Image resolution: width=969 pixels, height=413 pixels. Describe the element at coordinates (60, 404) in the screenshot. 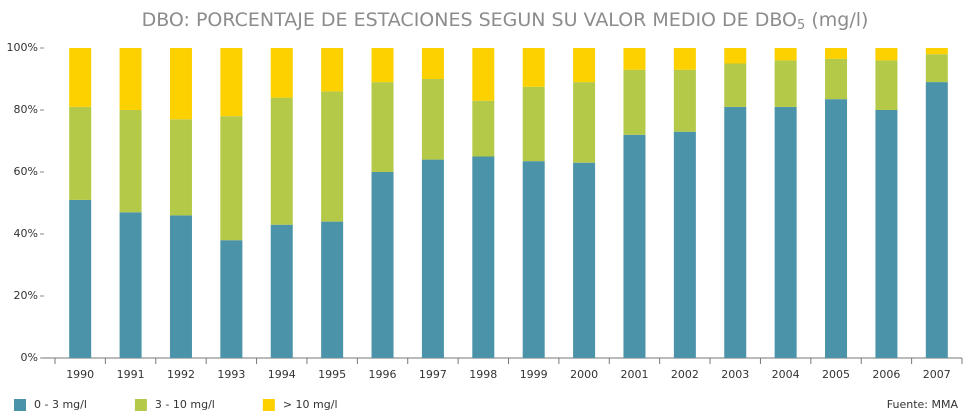

I see `legend-label: 0 - 3 mg/l` at that location.